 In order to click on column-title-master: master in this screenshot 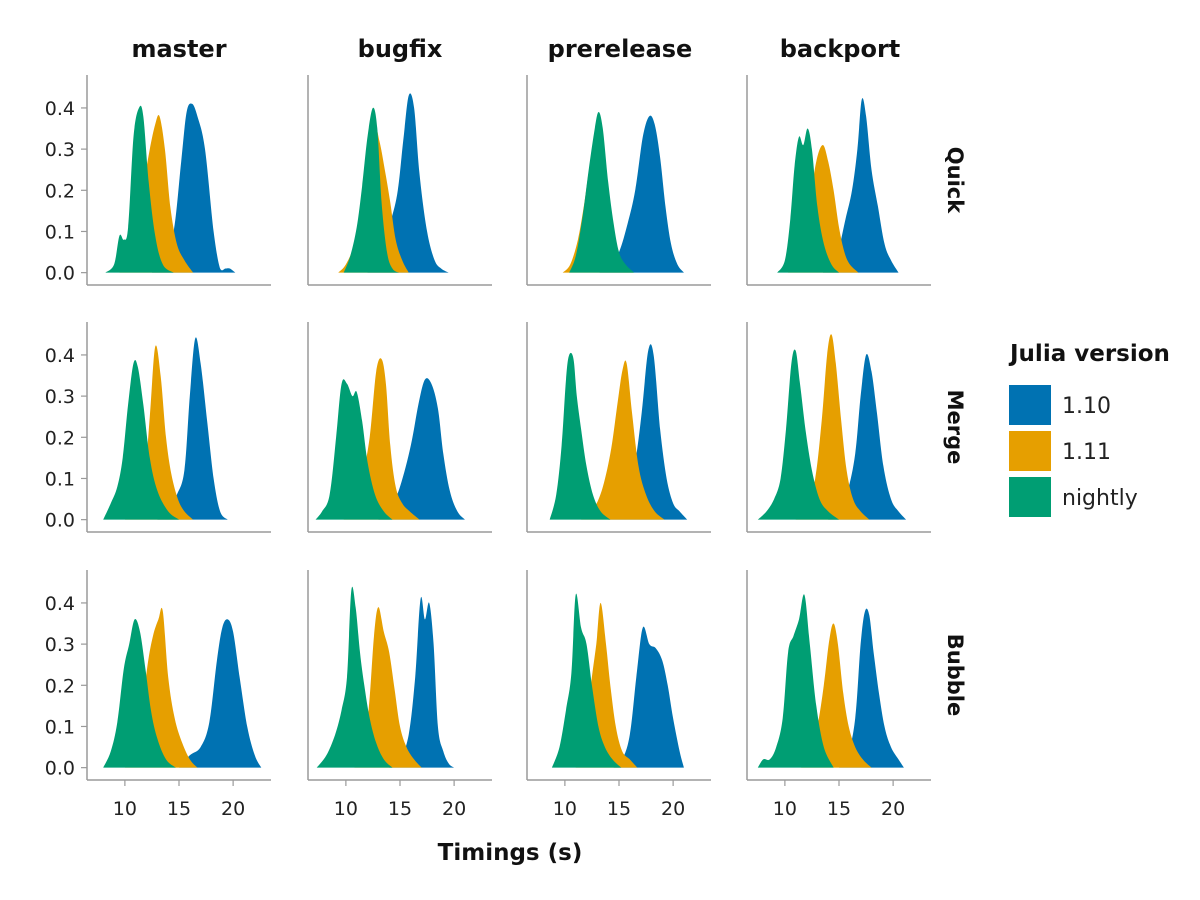, I will do `click(178, 49)`.